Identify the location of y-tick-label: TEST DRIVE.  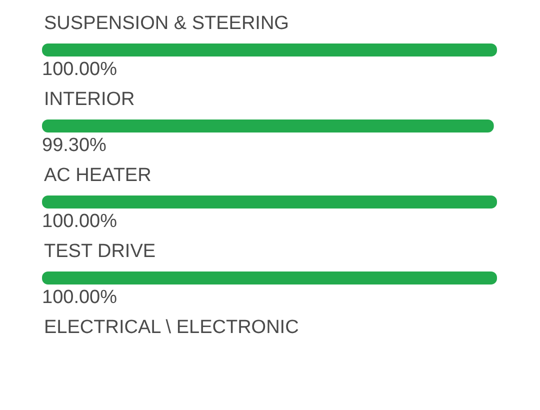
(100, 251).